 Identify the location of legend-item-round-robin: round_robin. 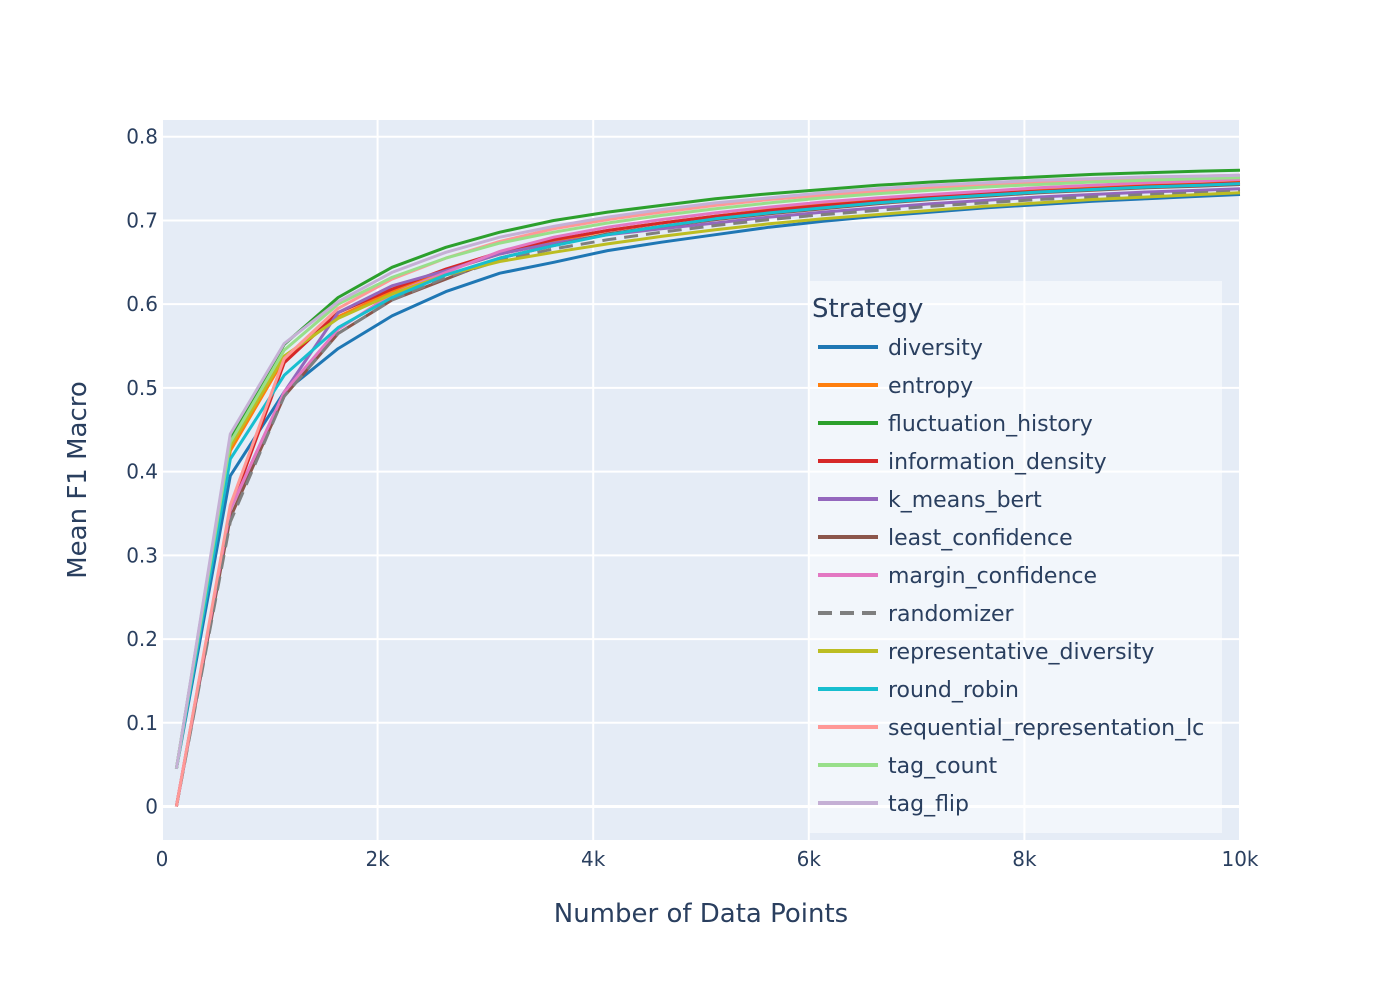
(918, 690).